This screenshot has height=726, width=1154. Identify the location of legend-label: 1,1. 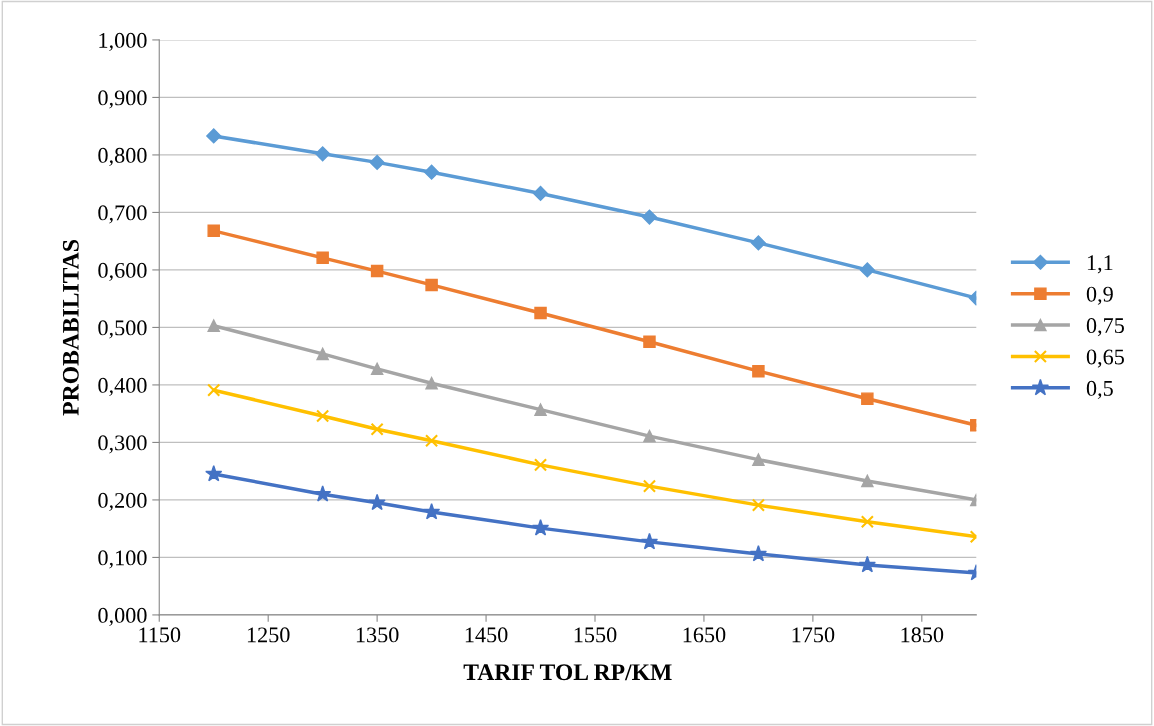
(1100, 264).